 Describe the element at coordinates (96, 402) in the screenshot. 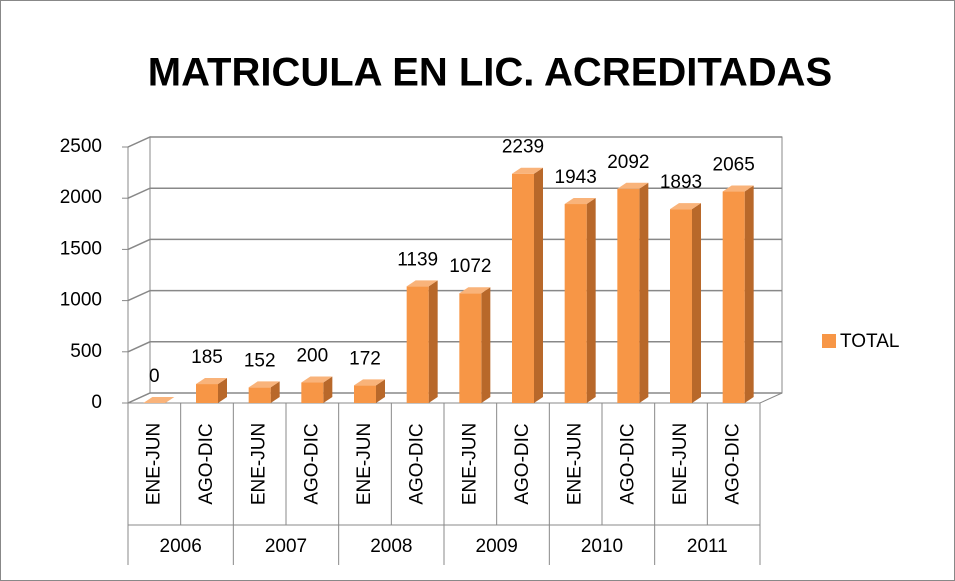

I see `y-tick-label: 0` at that location.